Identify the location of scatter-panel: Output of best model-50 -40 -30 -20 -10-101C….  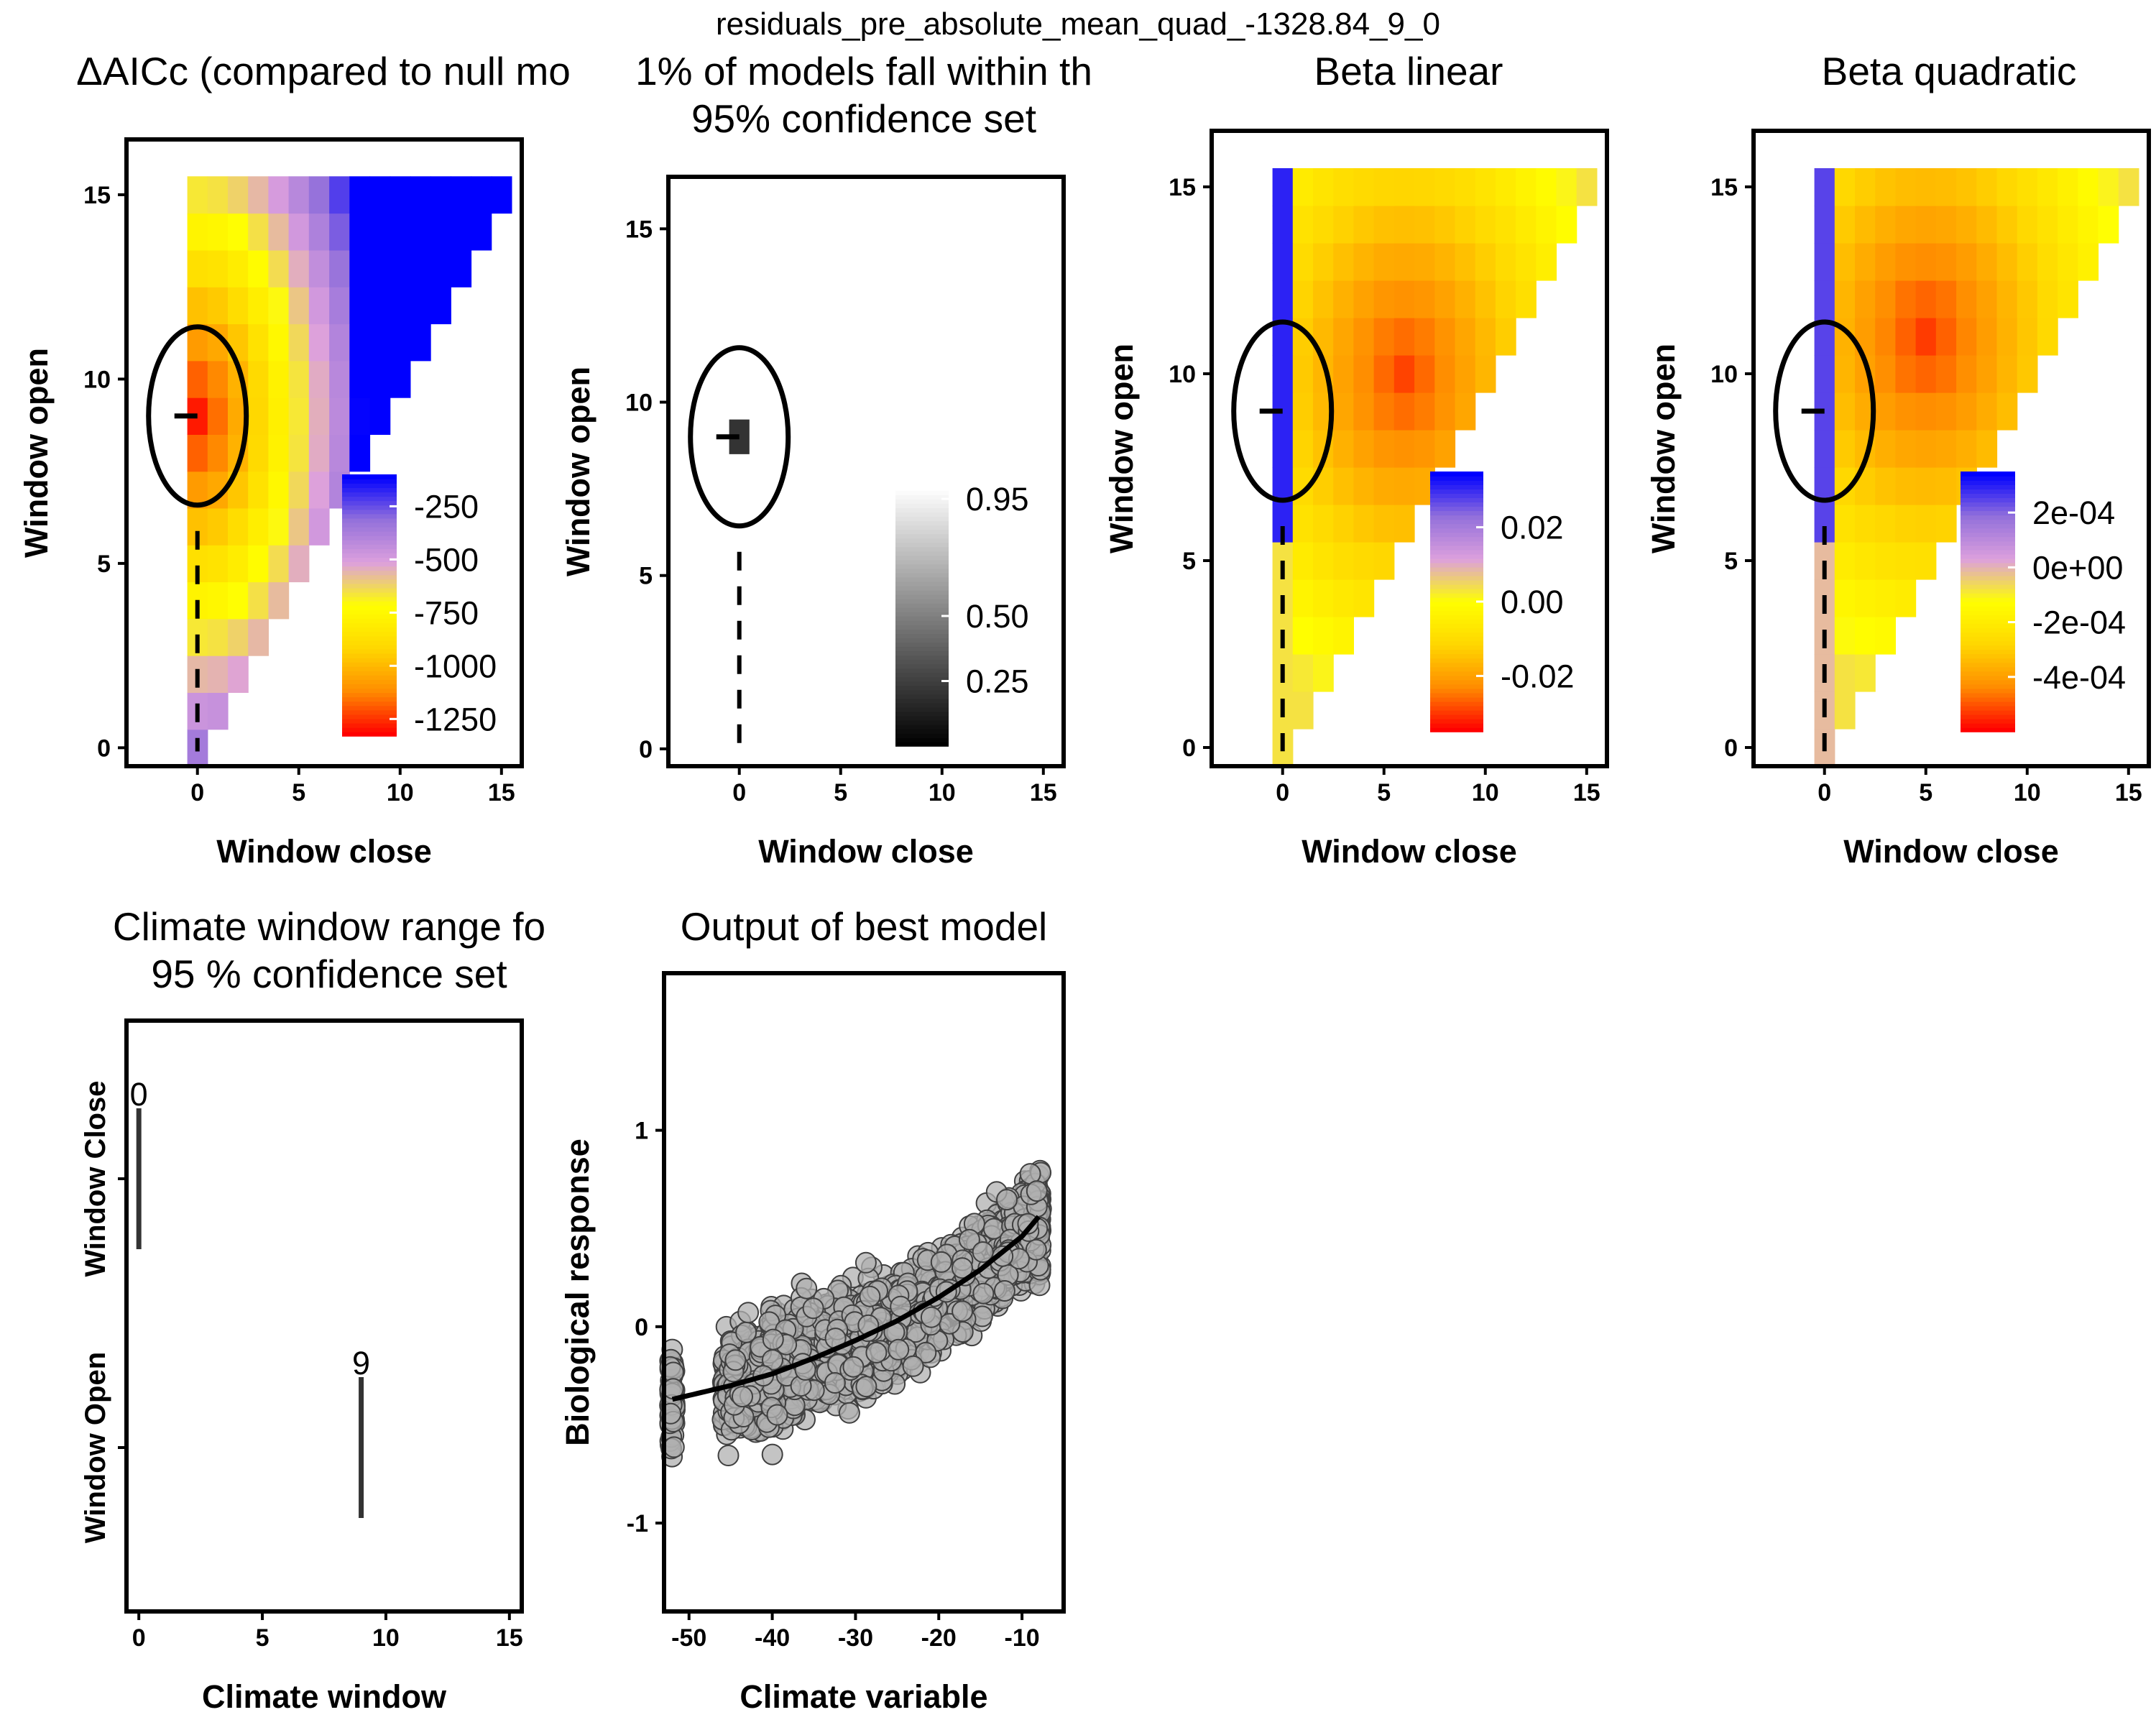
(812, 1309).